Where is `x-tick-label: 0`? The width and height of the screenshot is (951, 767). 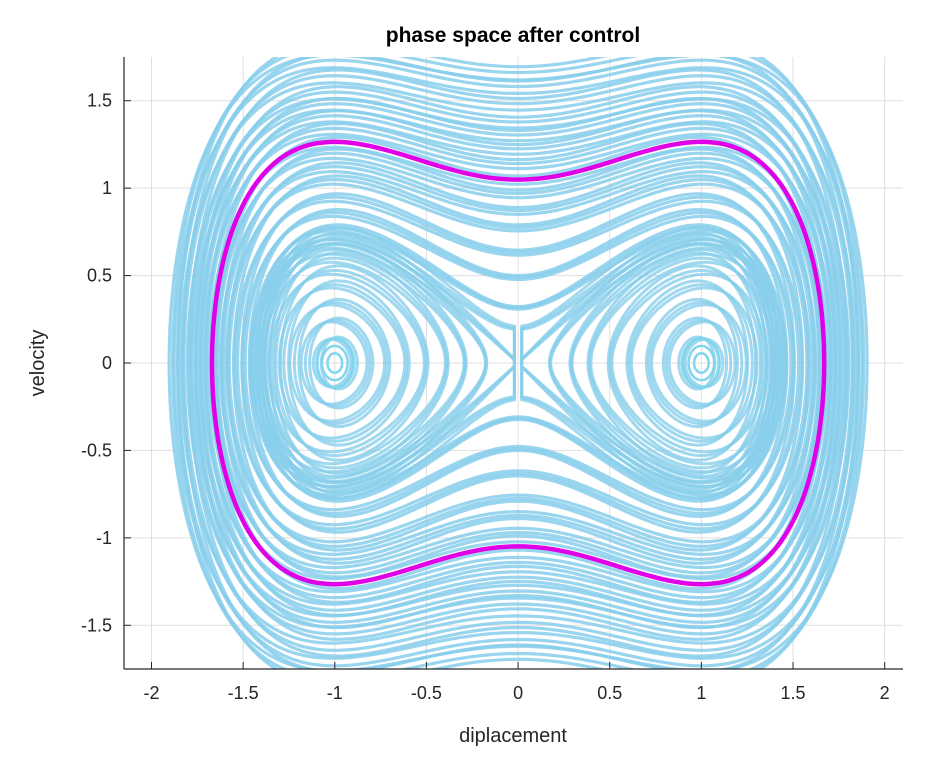
x-tick-label: 0 is located at coordinates (518, 693).